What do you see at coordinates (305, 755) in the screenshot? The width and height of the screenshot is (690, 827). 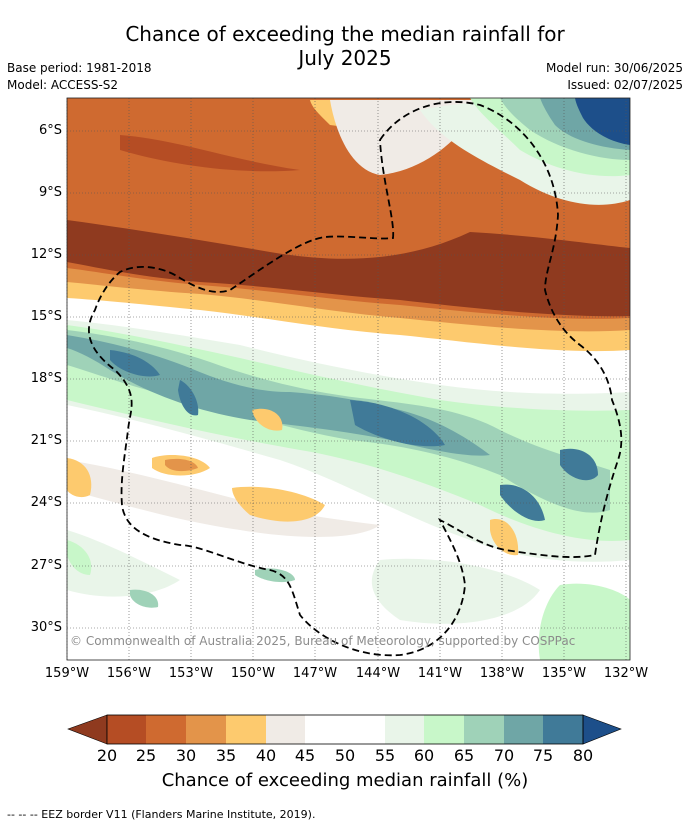 I see `colorbar-tick-45: 45` at bounding box center [305, 755].